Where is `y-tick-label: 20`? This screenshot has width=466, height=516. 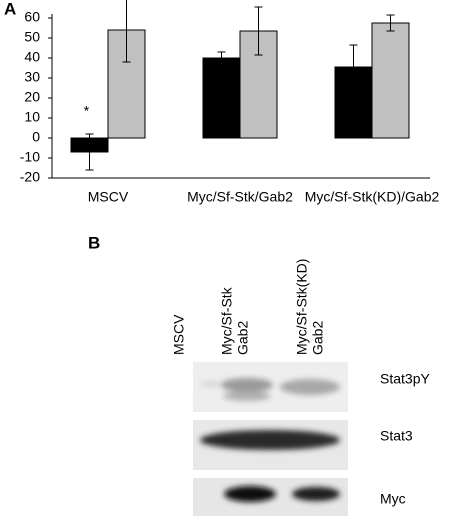
y-tick-label: 20 is located at coordinates (32, 97).